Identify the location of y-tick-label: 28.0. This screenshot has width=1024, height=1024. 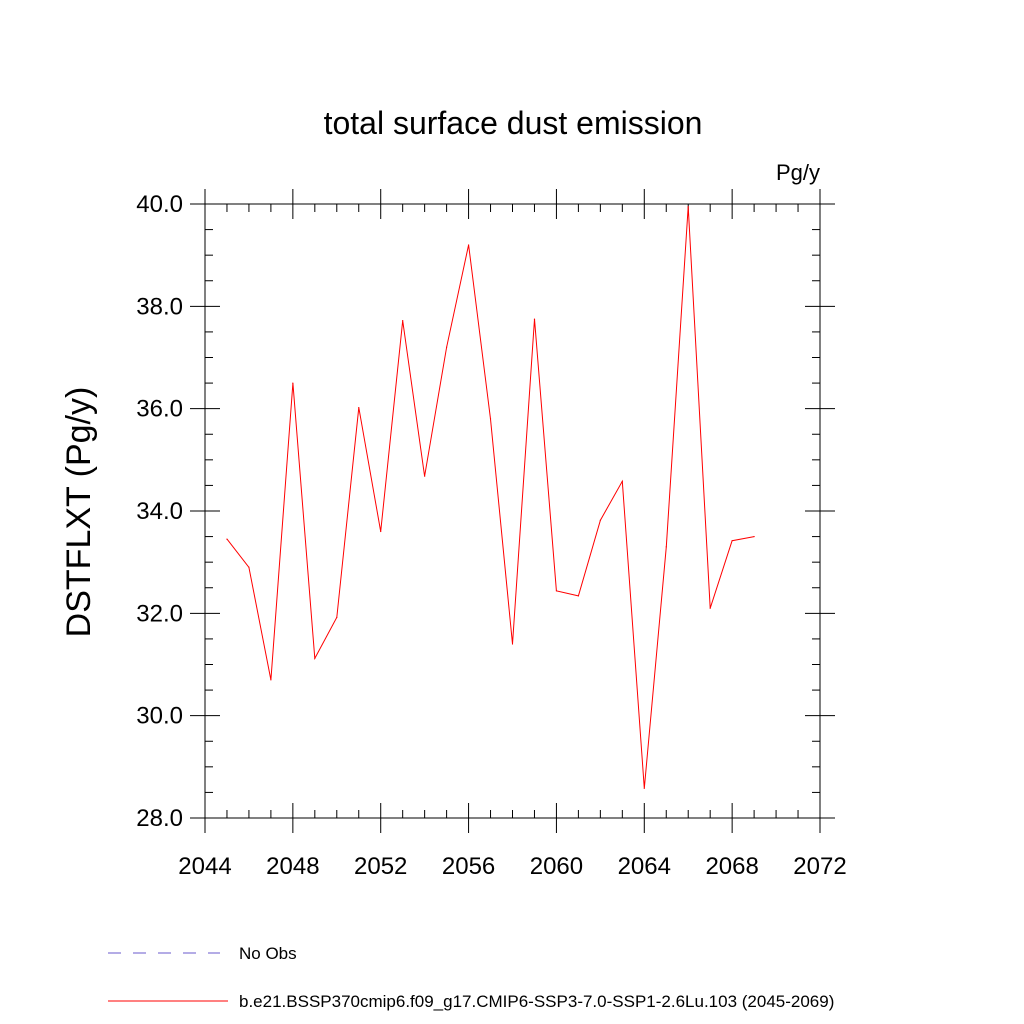
(159, 818).